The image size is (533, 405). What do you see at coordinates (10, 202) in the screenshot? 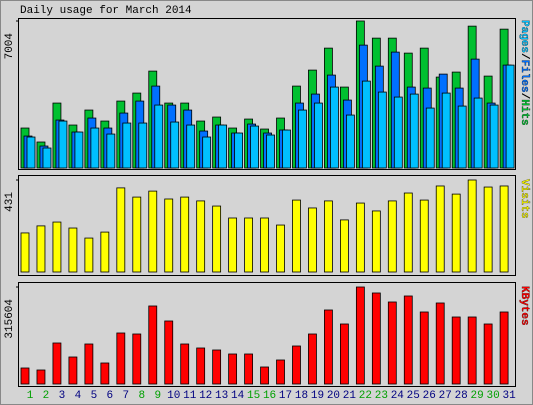
I see `y-tick-label: 431` at bounding box center [10, 202].